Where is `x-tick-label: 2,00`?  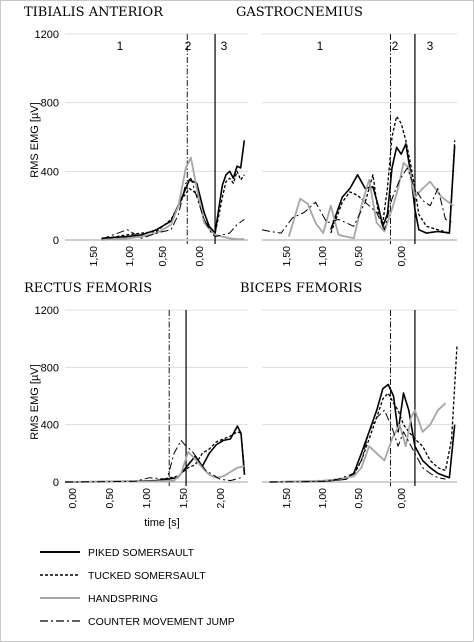
x-tick-label: 2,00 is located at coordinates (221, 498).